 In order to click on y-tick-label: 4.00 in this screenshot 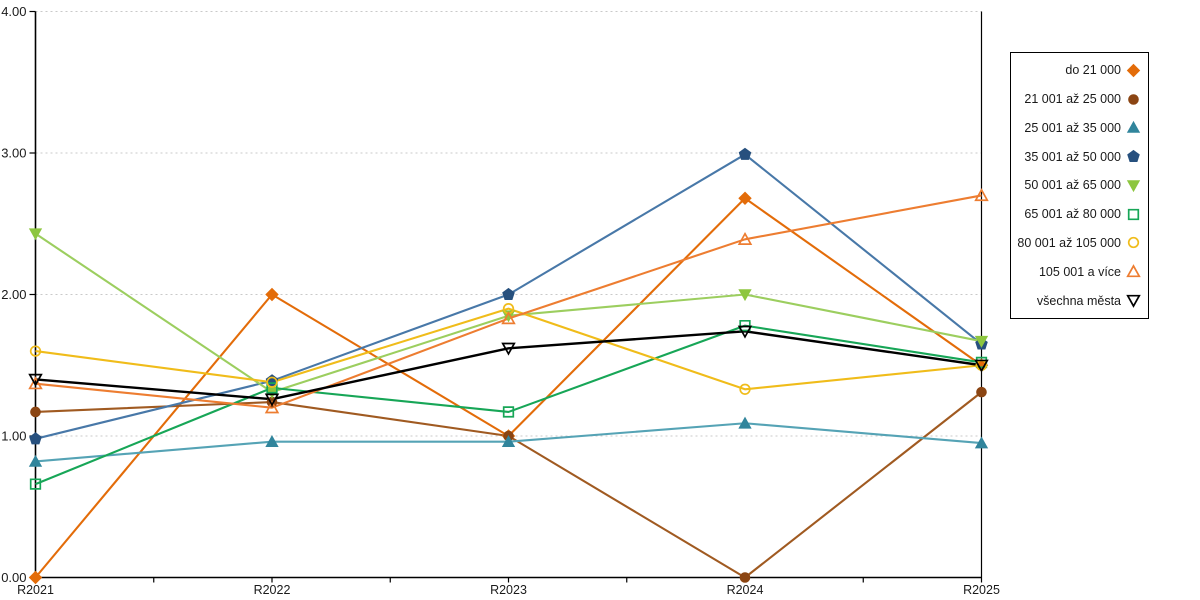, I will do `click(13, 11)`.